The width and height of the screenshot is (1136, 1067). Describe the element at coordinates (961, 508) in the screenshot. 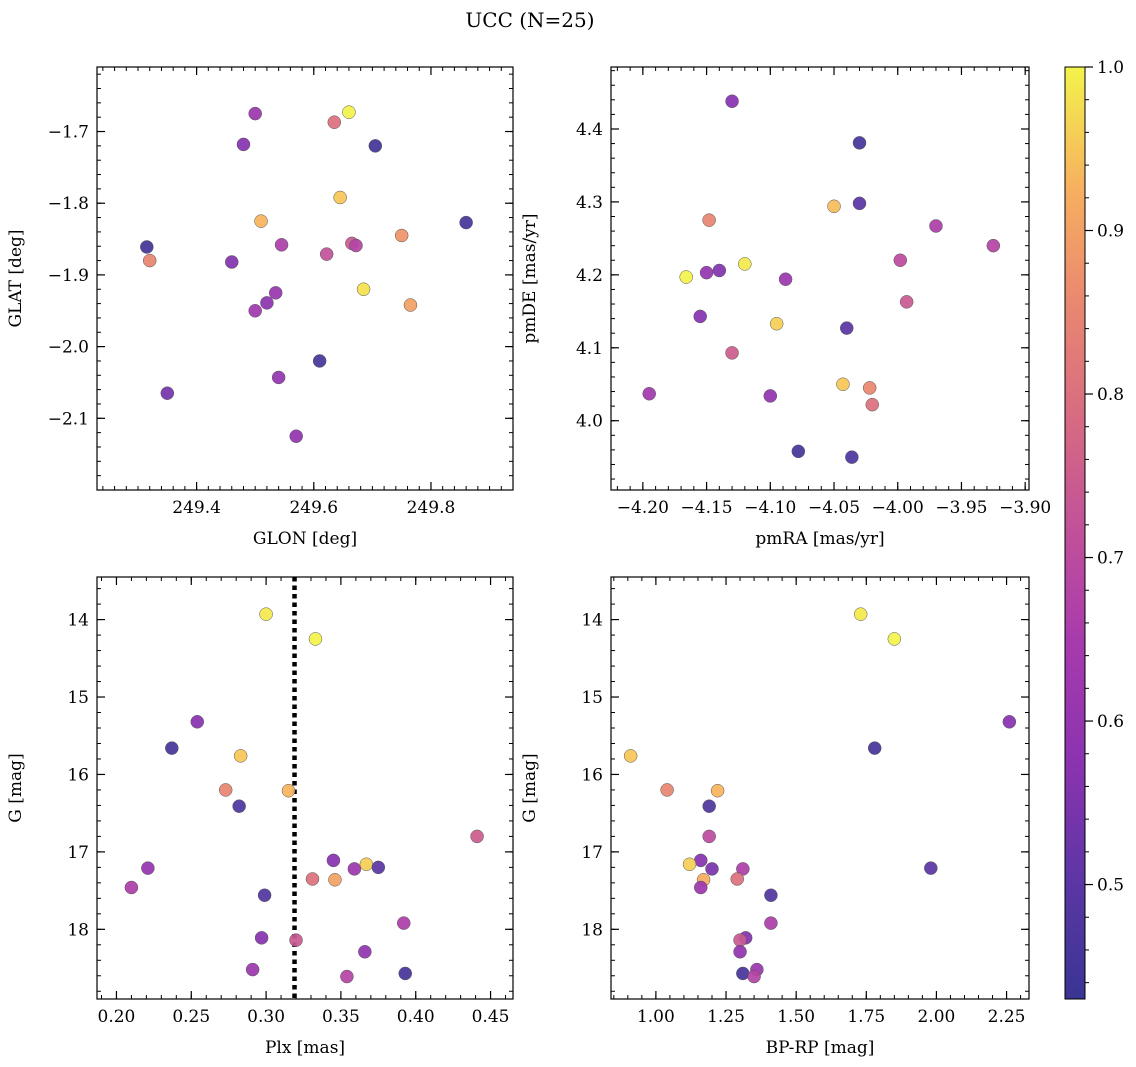

I see `x-tick-label: −3.95` at that location.